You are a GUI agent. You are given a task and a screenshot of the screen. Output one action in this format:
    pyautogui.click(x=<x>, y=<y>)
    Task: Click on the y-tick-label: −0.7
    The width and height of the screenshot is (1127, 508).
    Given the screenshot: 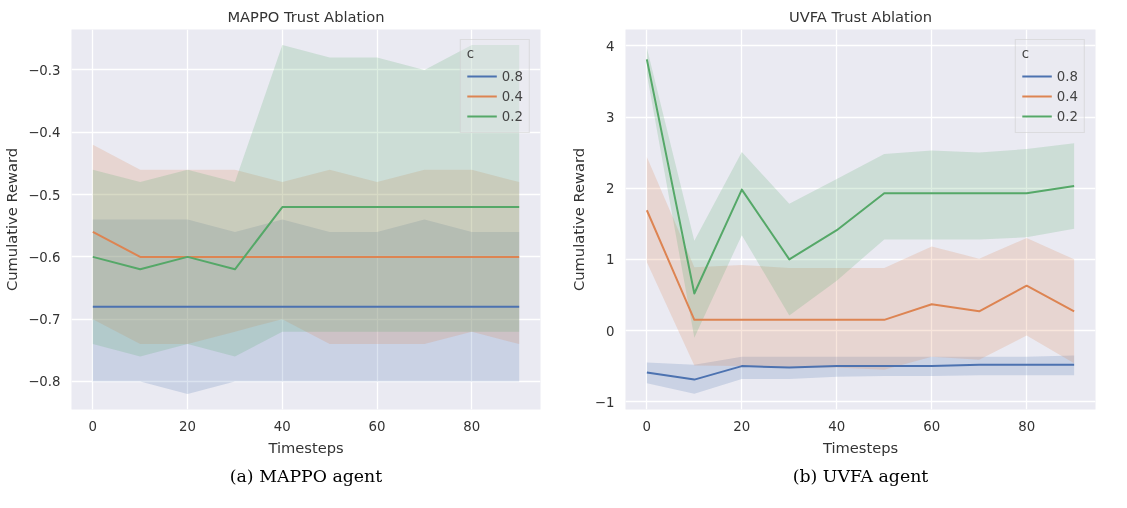 What is the action you would take?
    pyautogui.click(x=44, y=320)
    